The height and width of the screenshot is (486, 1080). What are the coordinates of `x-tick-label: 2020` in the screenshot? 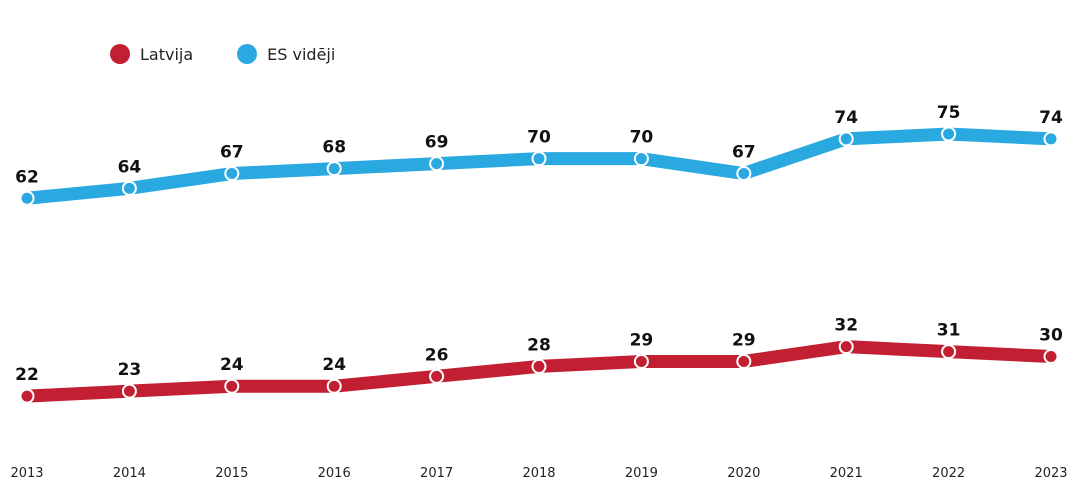 It's located at (743, 473).